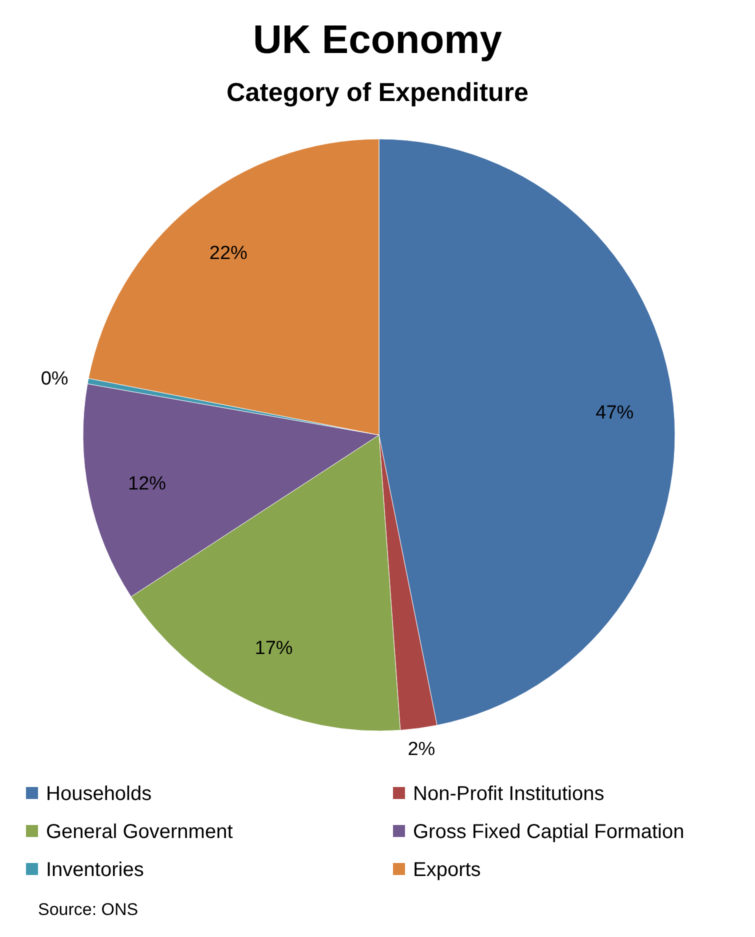 Image resolution: width=755 pixels, height=937 pixels. Describe the element at coordinates (378, 40) in the screenshot. I see `chart-title: UK Economy` at that location.